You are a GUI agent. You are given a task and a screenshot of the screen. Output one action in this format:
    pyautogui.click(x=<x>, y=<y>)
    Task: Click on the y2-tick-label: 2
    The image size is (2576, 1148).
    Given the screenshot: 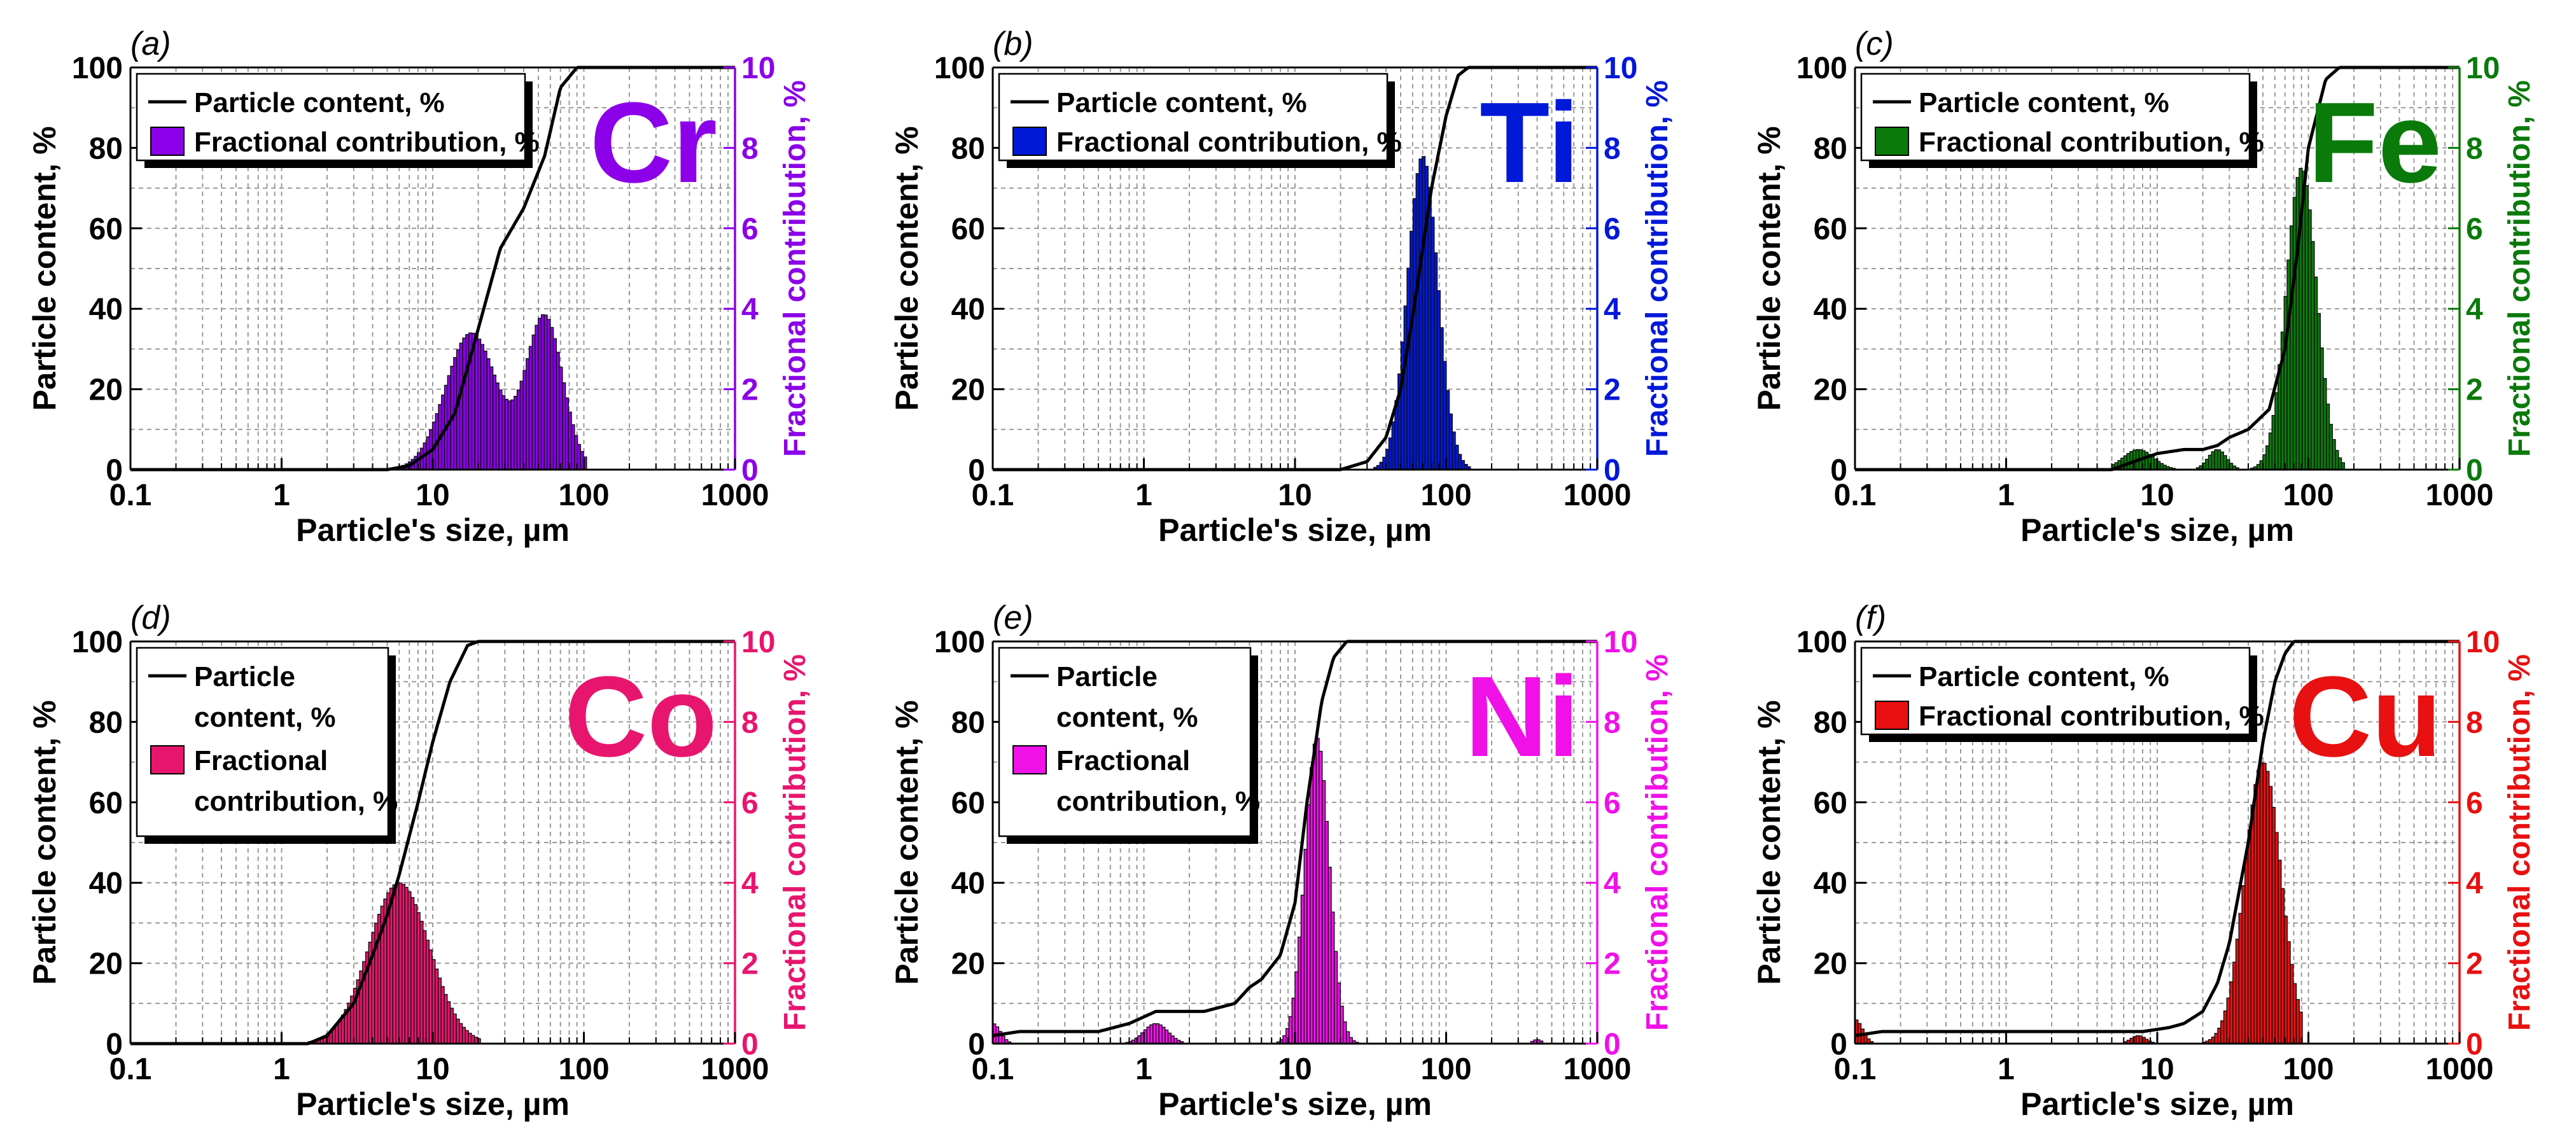 What is the action you would take?
    pyautogui.click(x=2474, y=964)
    